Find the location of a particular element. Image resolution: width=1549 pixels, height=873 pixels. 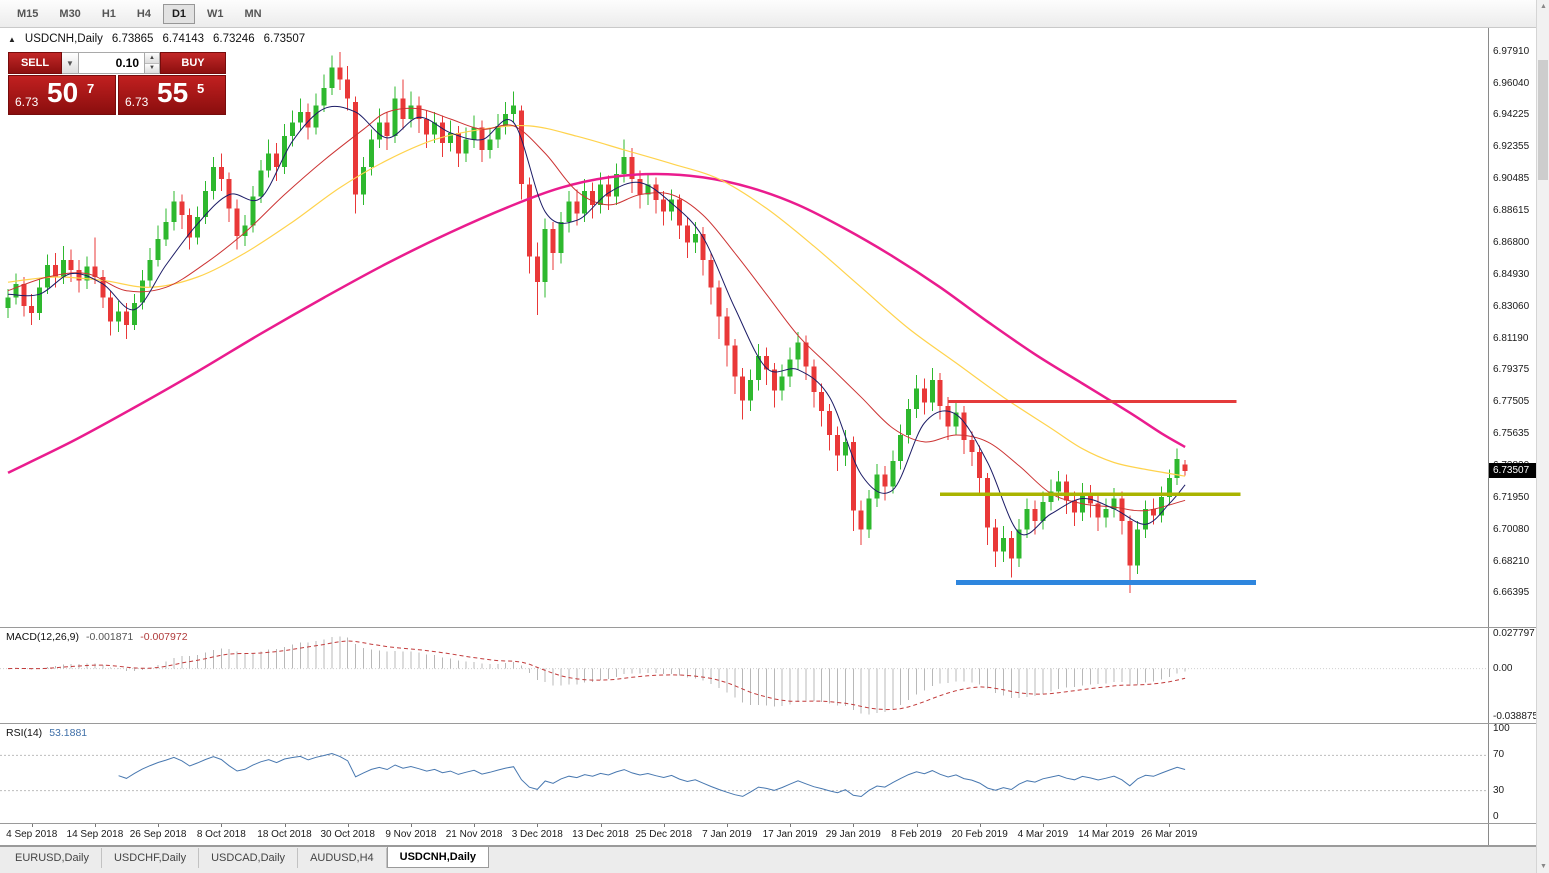

date-label: 29 Jan 2019 is located at coordinates (853, 834).